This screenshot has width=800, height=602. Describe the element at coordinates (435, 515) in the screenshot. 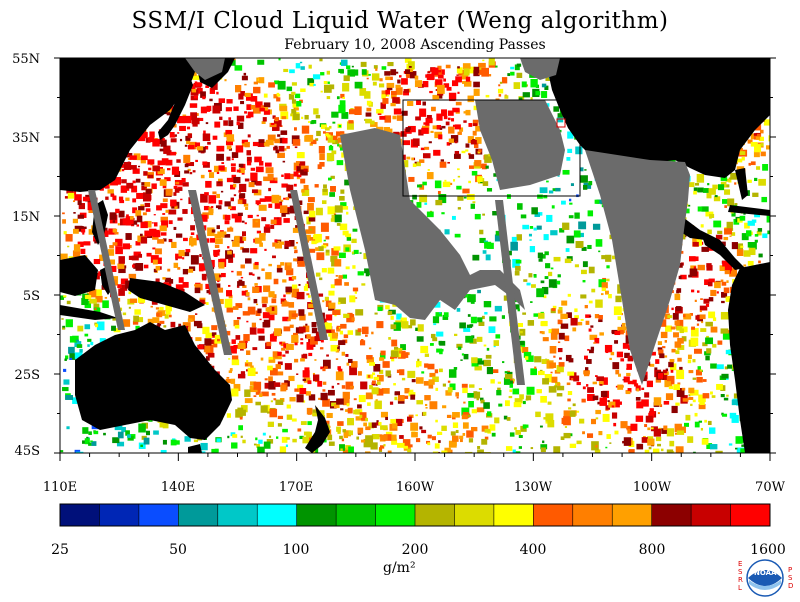

I see `colorbar-segment` at that location.